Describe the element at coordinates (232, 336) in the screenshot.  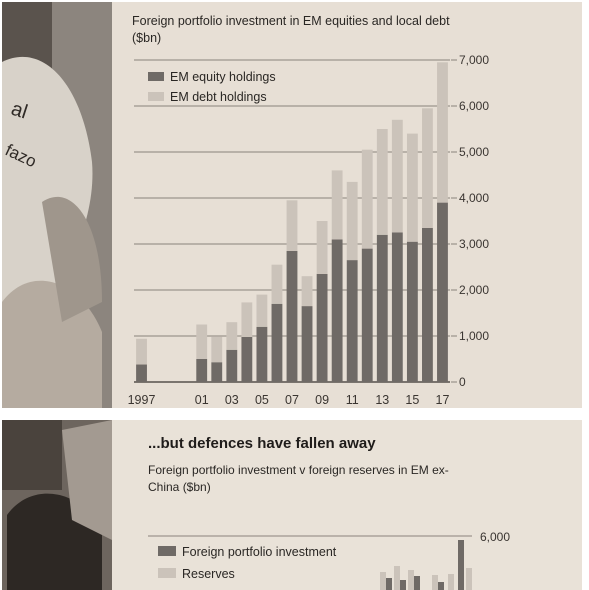
I see `bar-debt-2003` at that location.